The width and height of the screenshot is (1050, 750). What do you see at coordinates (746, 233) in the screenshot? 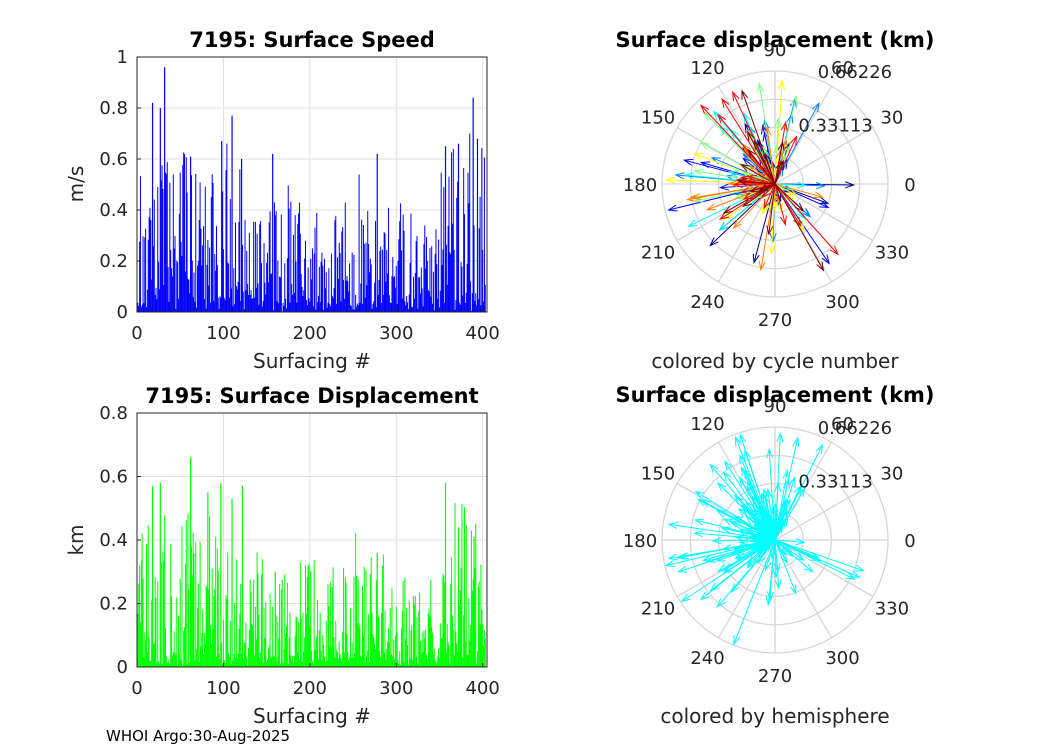
I see `polar-spoke` at bounding box center [746, 233].